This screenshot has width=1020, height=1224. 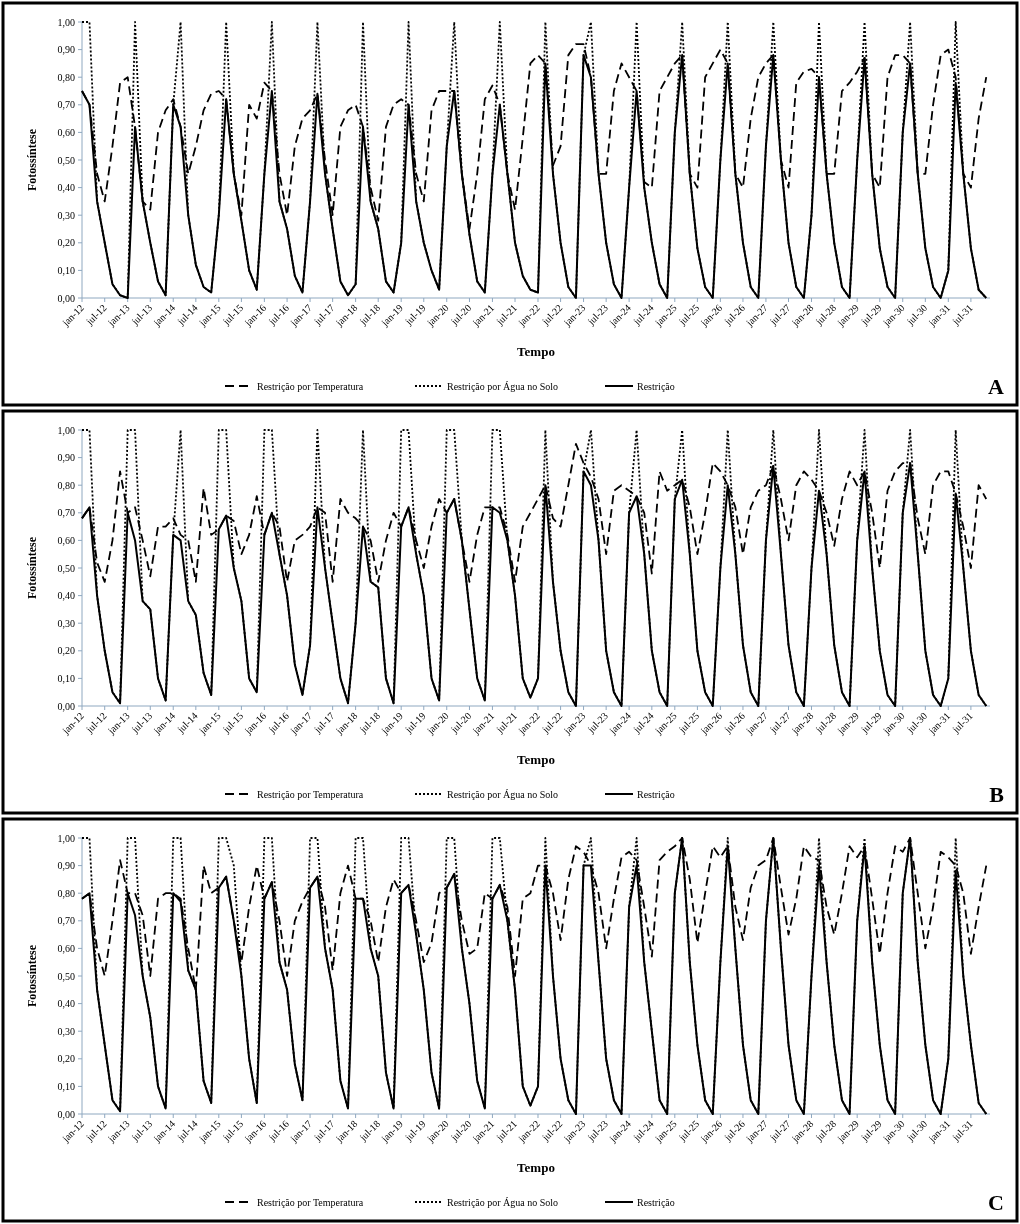 What do you see at coordinates (996, 386) in the screenshot?
I see `text: A` at bounding box center [996, 386].